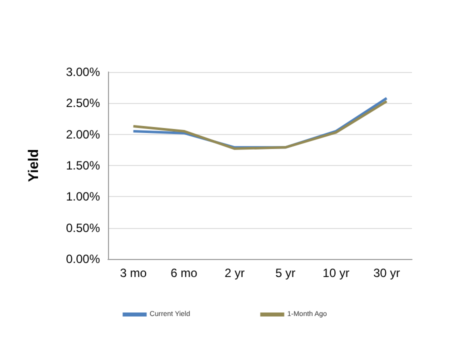  Describe the element at coordinates (83, 103) in the screenshot. I see `y-tick-label: 2.50%` at that location.